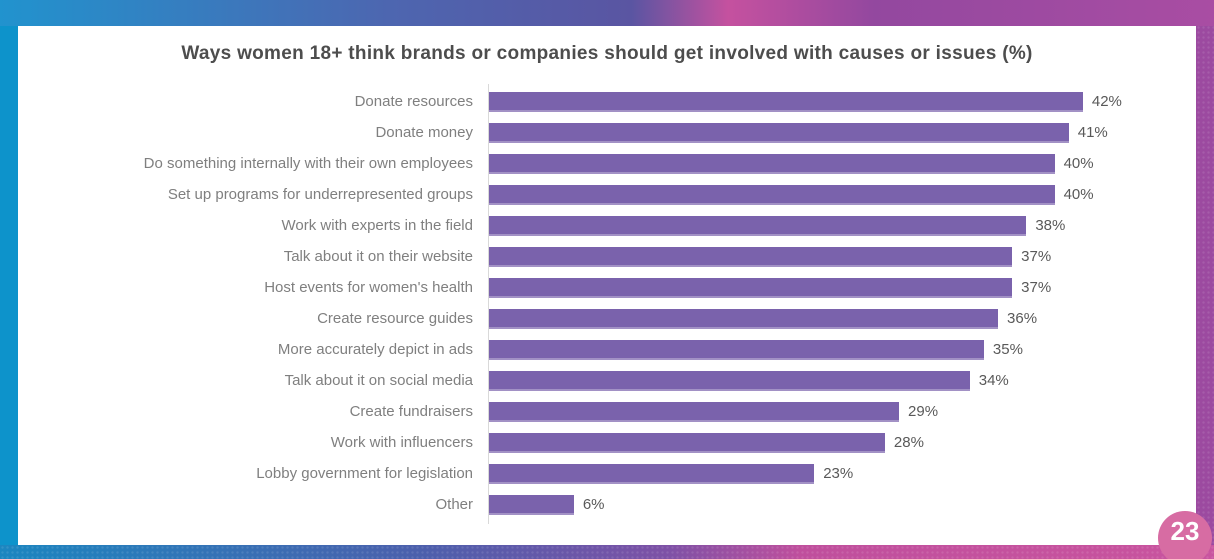 The height and width of the screenshot is (559, 1214). Describe the element at coordinates (375, 349) in the screenshot. I see `category-label: More accurately depict in ads` at that location.